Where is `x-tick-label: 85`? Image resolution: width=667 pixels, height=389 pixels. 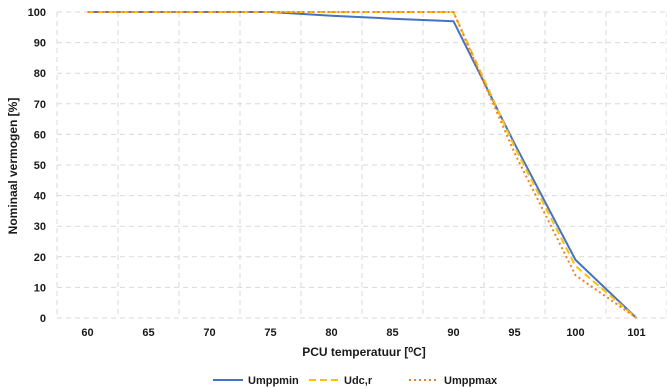
x-tick-label: 85 is located at coordinates (392, 333).